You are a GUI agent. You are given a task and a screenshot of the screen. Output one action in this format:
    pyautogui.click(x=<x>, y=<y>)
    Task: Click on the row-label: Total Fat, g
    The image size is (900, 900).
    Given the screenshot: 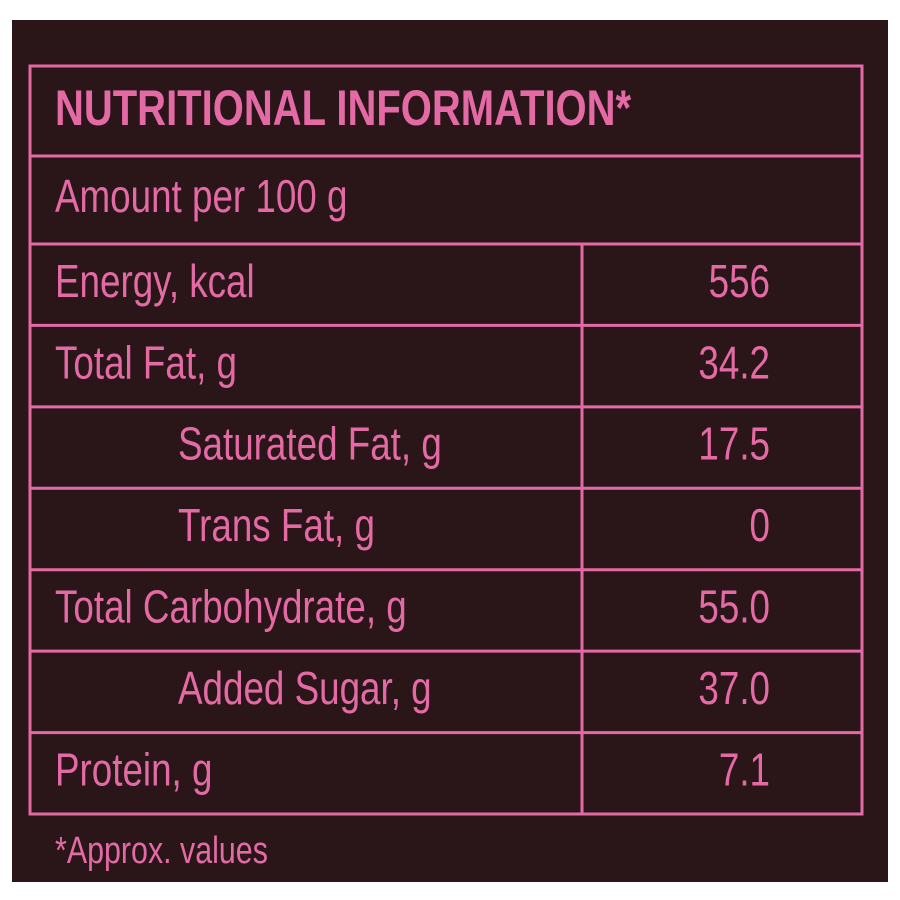 What is the action you would take?
    pyautogui.click(x=146, y=362)
    